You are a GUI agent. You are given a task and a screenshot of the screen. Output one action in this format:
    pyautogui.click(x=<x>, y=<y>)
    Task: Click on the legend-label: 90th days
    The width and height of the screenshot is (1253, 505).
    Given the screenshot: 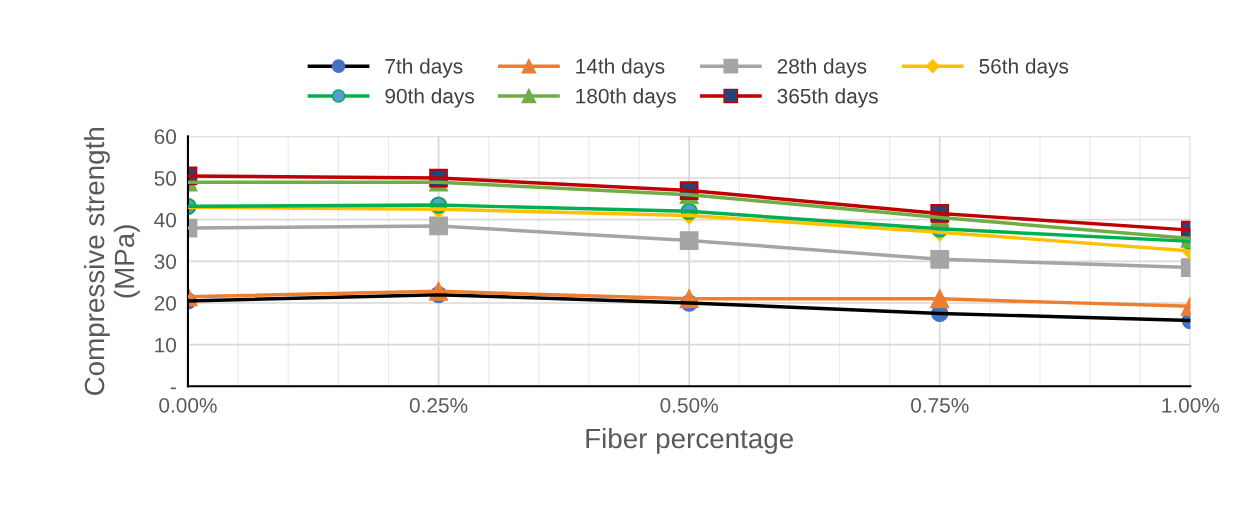 What is the action you would take?
    pyautogui.click(x=429, y=98)
    